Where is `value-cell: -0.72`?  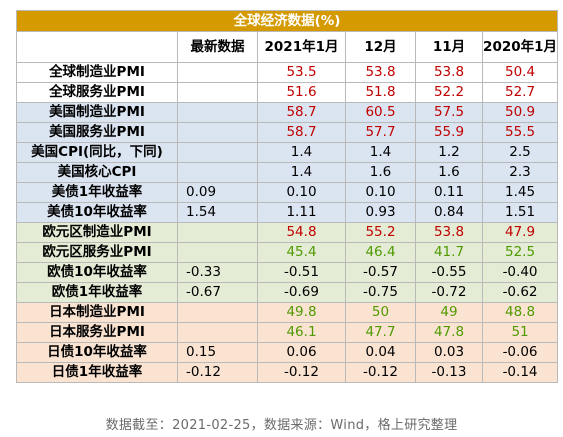
value-cell: -0.72 is located at coordinates (449, 292).